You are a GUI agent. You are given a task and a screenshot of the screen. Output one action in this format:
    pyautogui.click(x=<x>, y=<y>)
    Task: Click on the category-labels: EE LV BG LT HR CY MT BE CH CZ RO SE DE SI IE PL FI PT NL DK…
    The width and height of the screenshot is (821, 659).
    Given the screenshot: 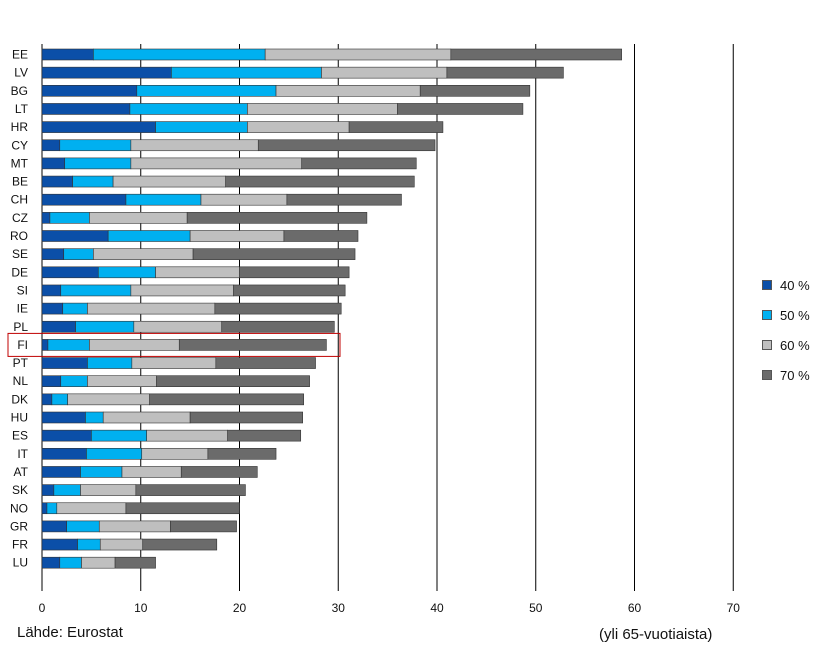 What is the action you would take?
    pyautogui.click(x=19, y=309)
    